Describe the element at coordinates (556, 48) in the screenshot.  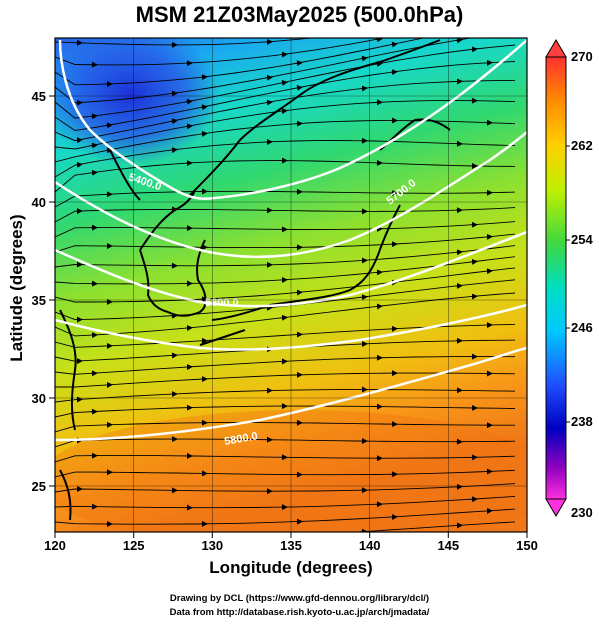
I see `colorbar-top-arrow` at that location.